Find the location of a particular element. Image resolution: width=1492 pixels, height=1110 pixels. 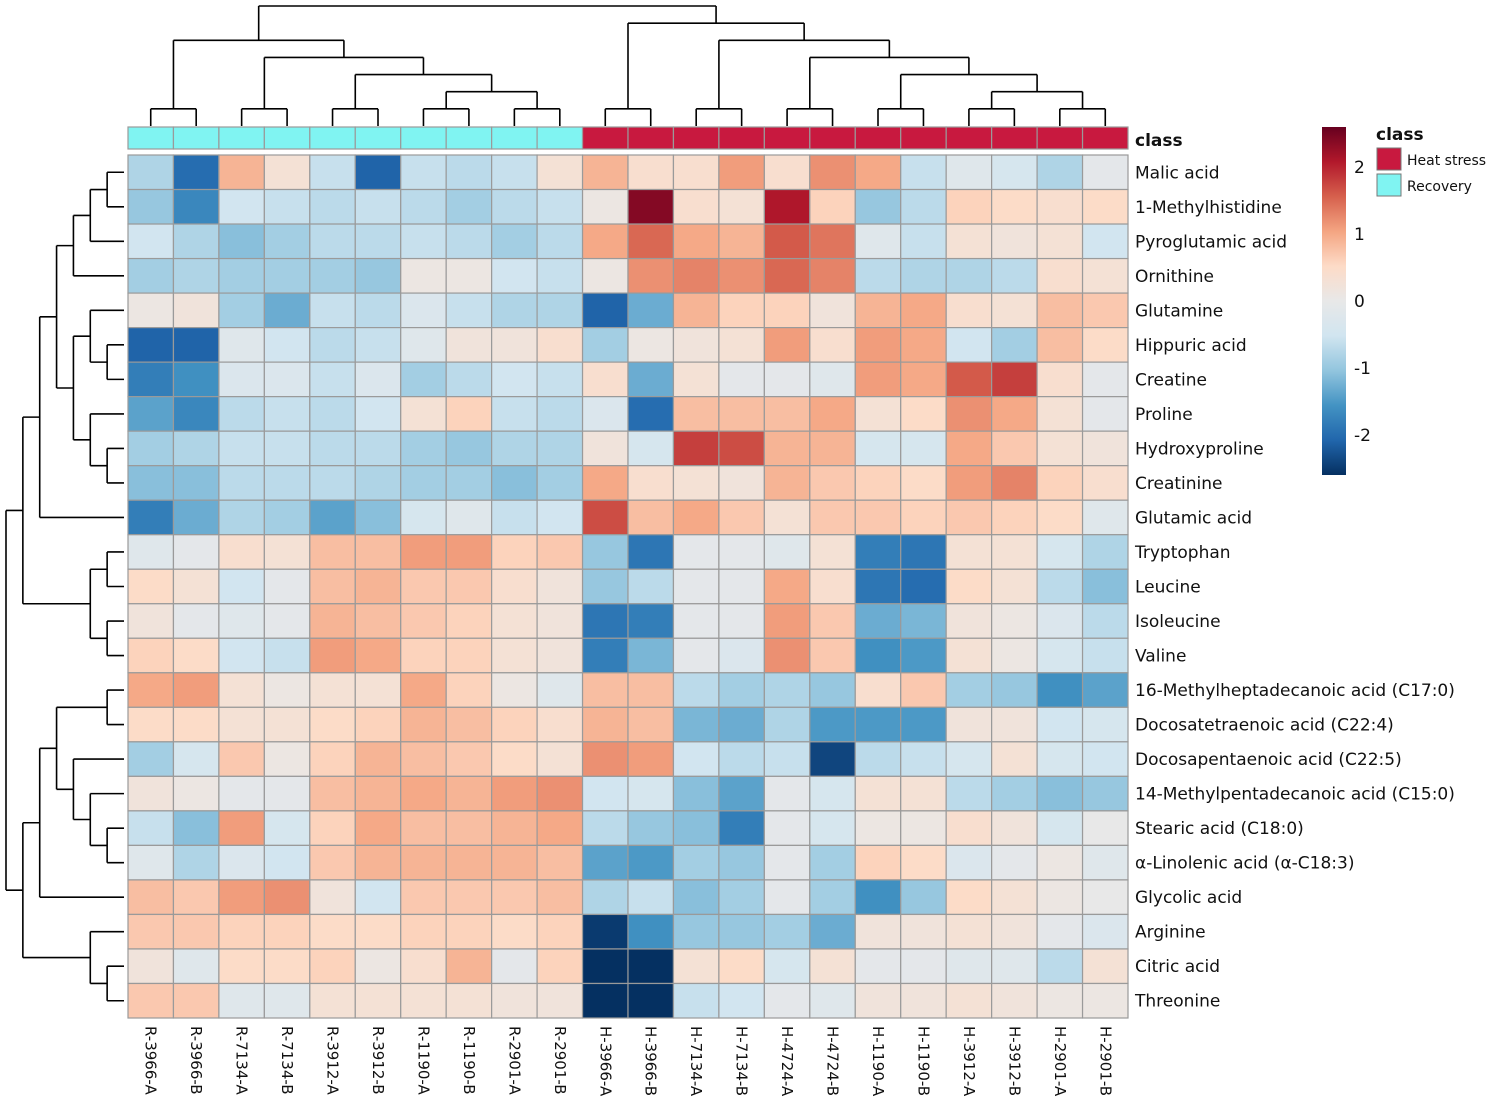

row-label: 1-Methylhistidine is located at coordinates (1208, 208).